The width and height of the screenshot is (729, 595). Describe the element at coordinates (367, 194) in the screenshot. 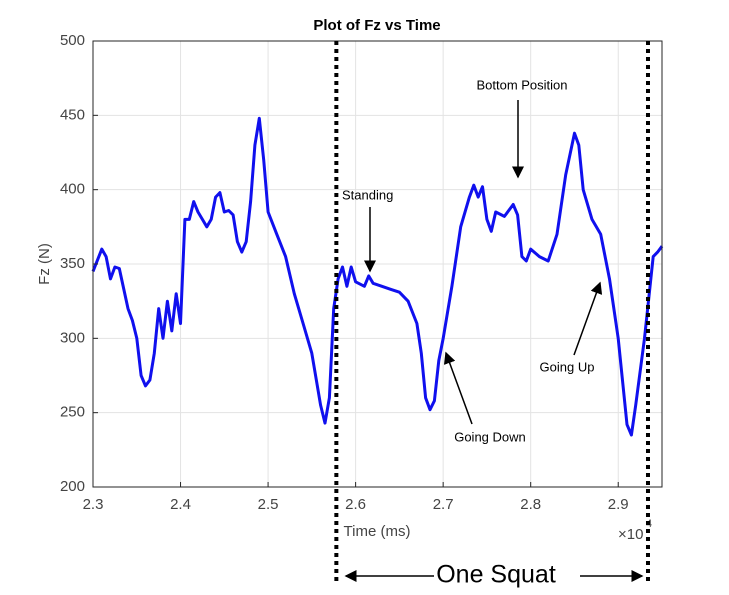

I see `annotation: Standing` at that location.